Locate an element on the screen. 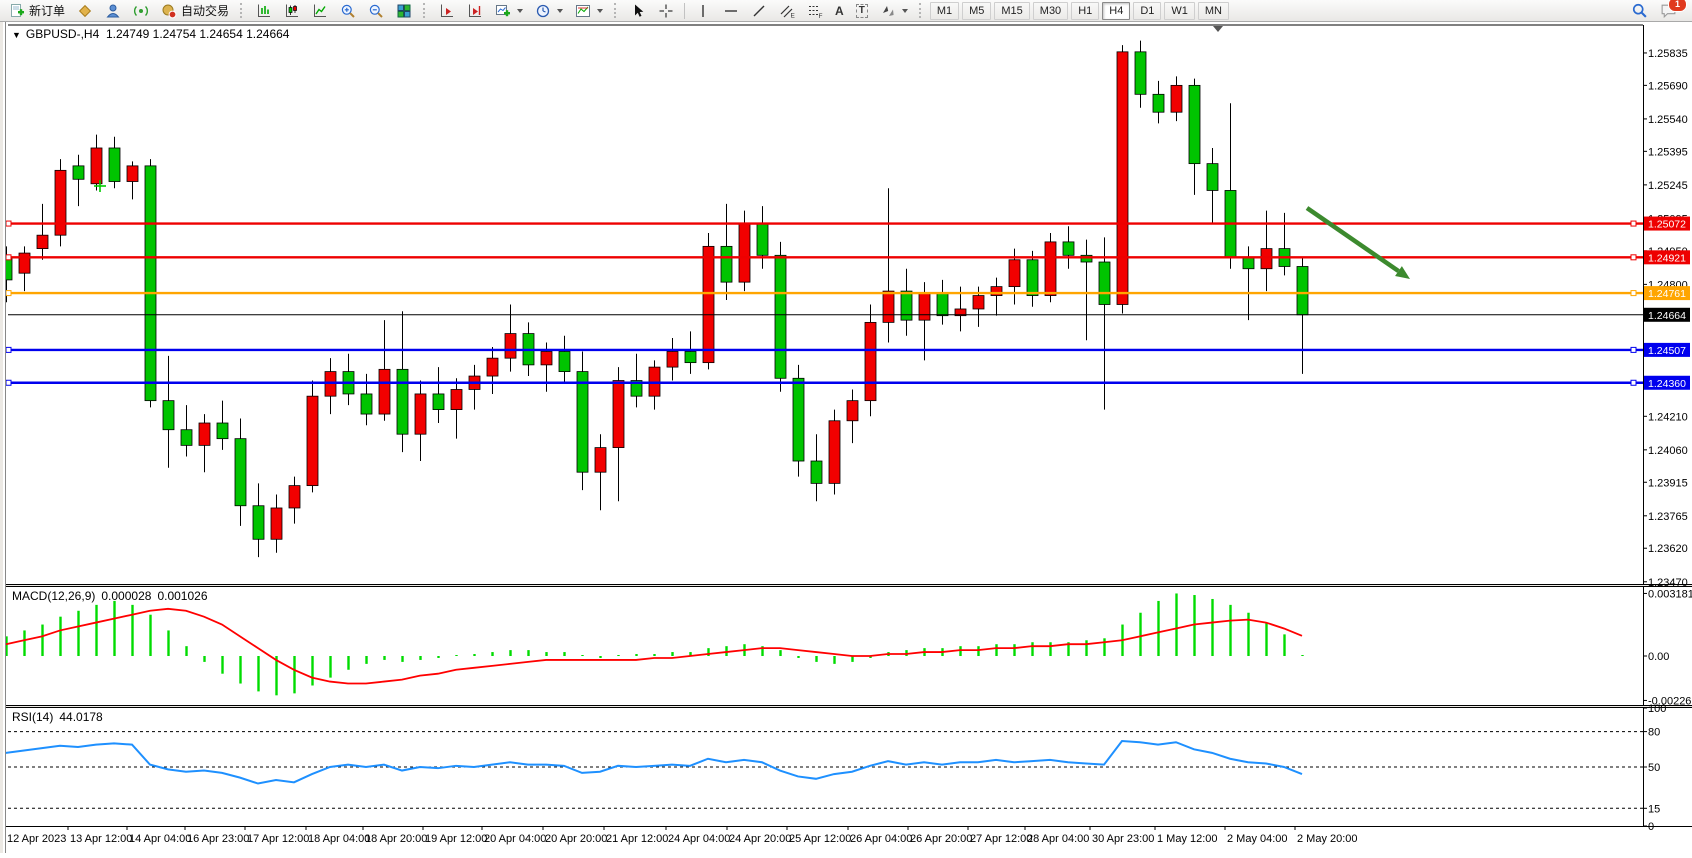 The width and height of the screenshot is (1692, 858). vertical-line-tool is located at coordinates (703, 11).